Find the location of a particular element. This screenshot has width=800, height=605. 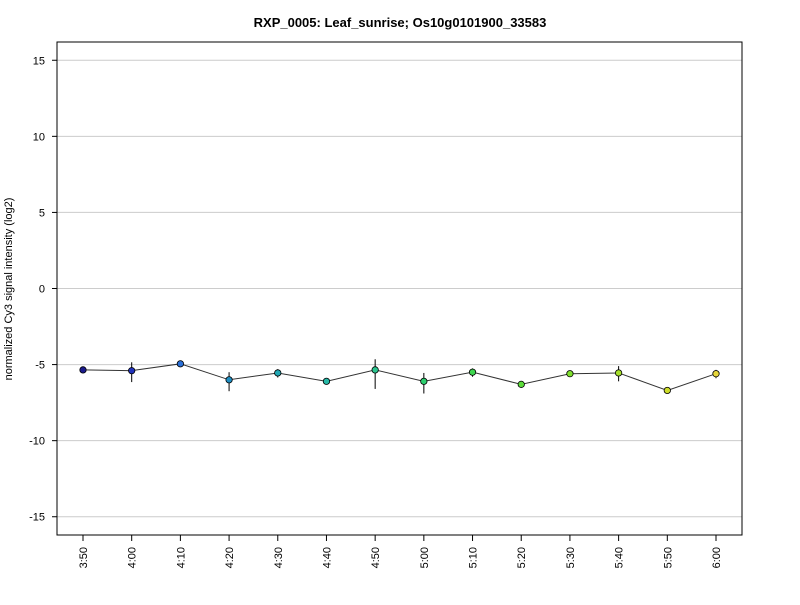

x-tick-label: 5:50 is located at coordinates (668, 557).